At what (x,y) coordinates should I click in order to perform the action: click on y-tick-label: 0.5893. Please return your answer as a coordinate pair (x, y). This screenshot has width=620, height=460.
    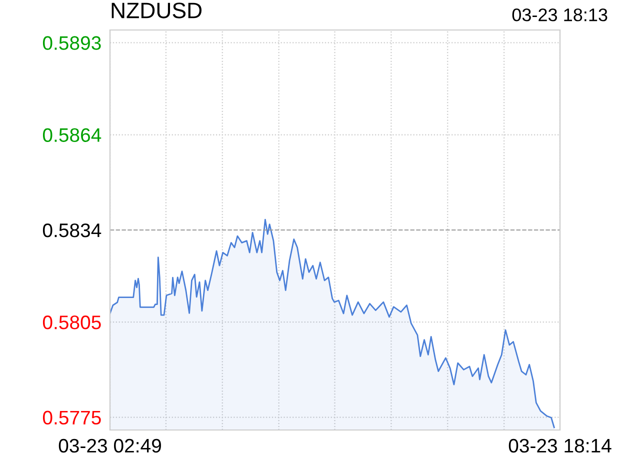
    Looking at the image, I should click on (71, 43).